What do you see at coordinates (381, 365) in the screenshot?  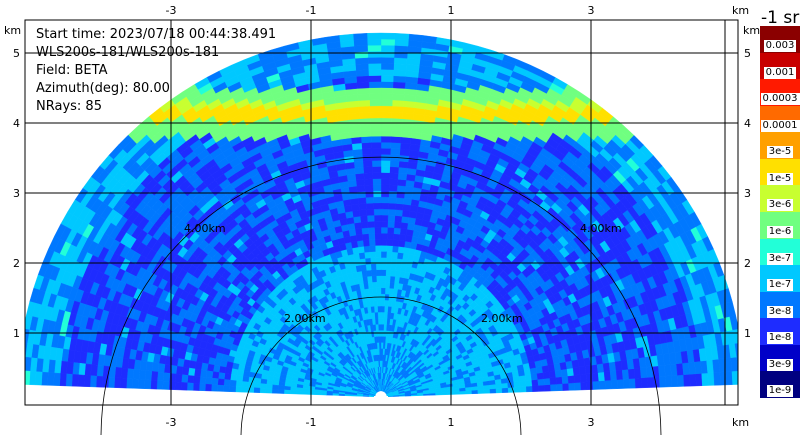 I see `range-ring` at bounding box center [381, 365].